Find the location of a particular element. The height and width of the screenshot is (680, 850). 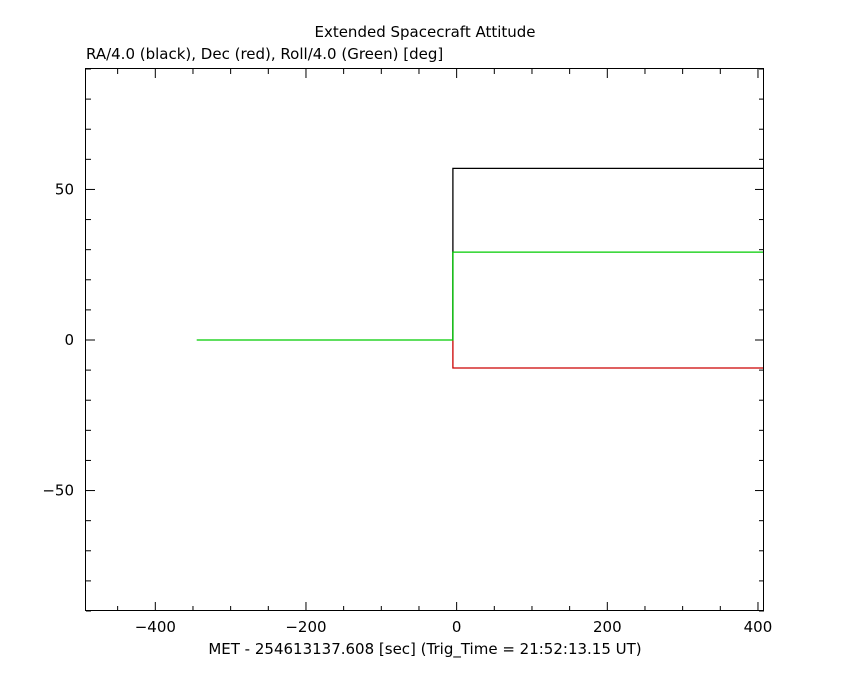

x-tick-label: 0 is located at coordinates (457, 627).